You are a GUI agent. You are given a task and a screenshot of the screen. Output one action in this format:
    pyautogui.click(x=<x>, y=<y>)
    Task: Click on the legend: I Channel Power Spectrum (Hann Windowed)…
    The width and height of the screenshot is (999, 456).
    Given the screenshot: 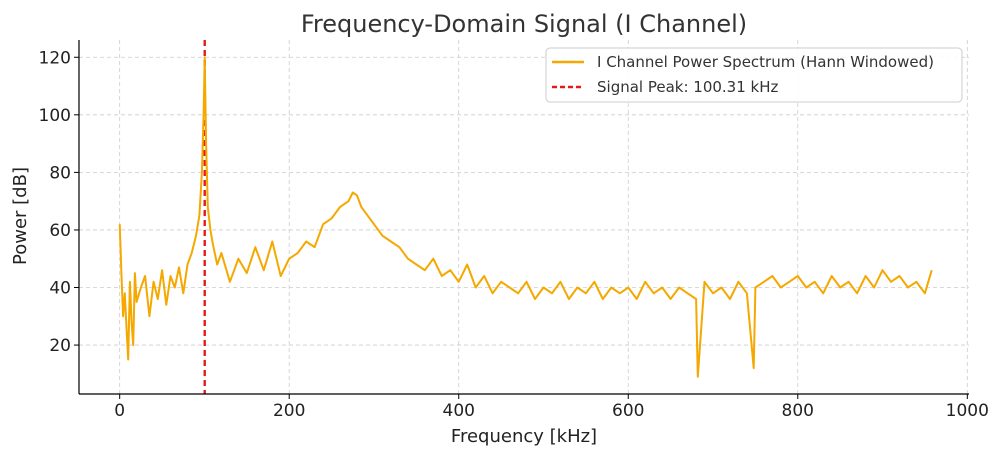 What is the action you would take?
    pyautogui.click(x=754, y=75)
    